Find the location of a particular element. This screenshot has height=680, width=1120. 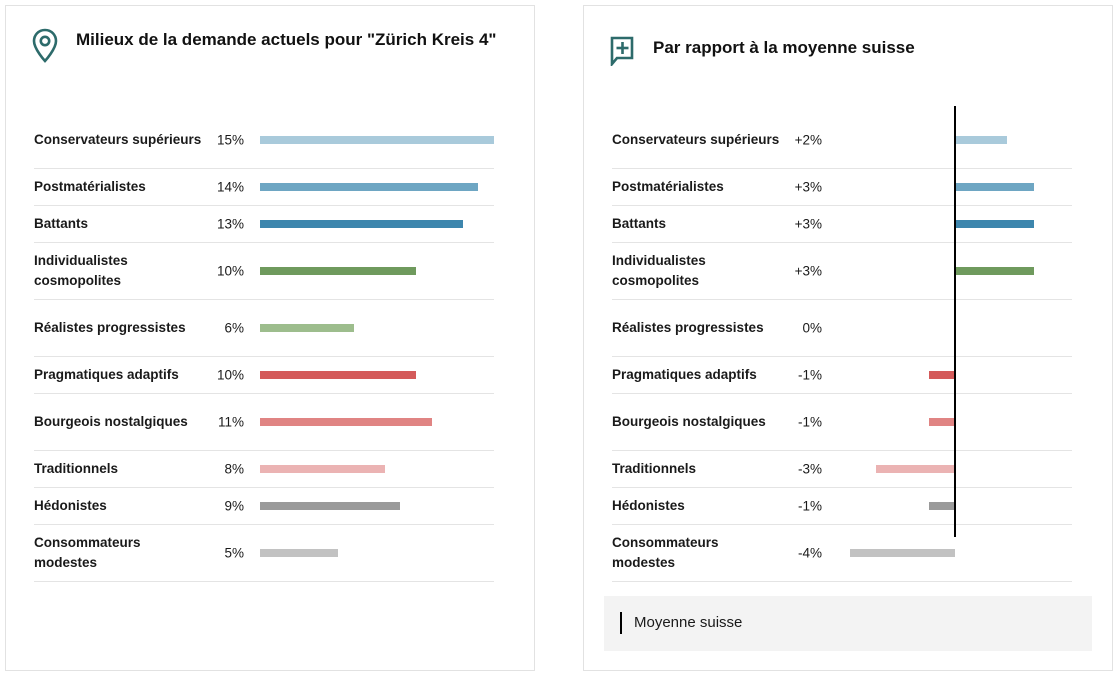

card-title: Par rapport à la moyenne suisse is located at coordinates (784, 47).